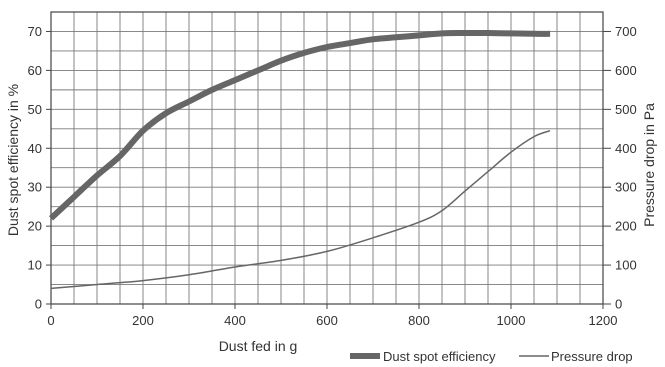 This screenshot has height=367, width=665. Describe the element at coordinates (626, 70) in the screenshot. I see `y-right-tick-label: 600` at that location.